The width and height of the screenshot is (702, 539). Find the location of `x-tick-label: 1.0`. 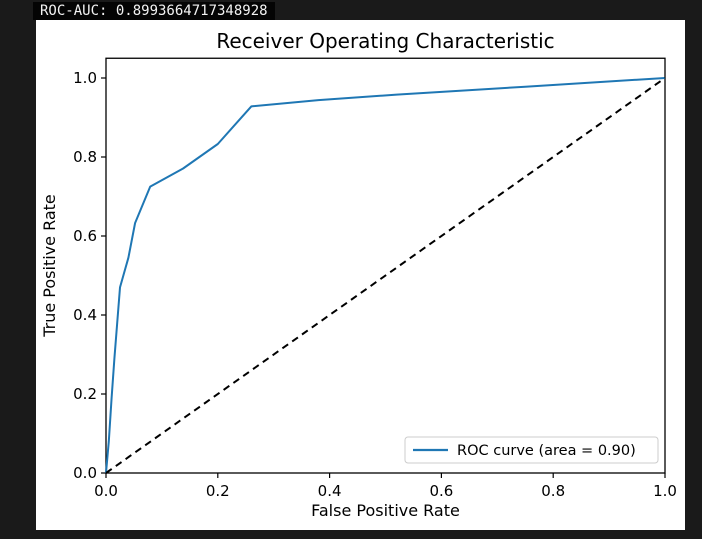

x-tick-label: 1.0 is located at coordinates (665, 491).